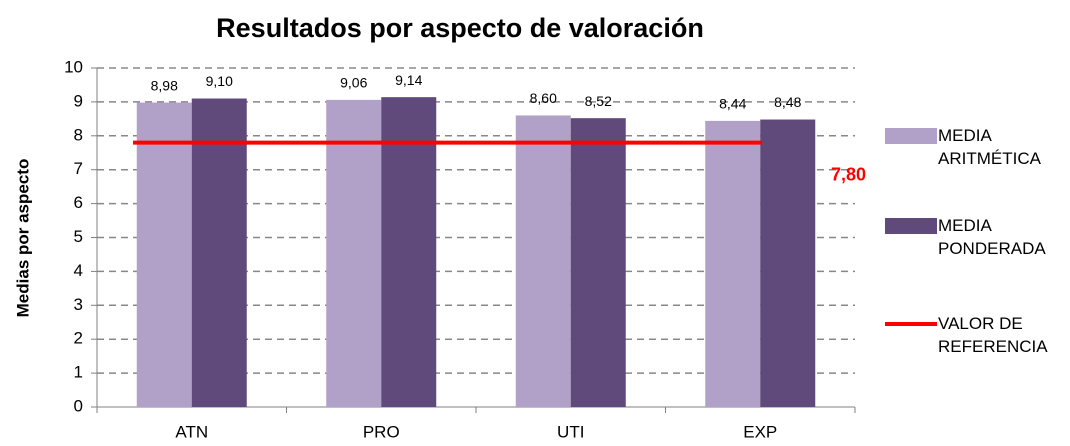 Image resolution: width=1070 pixels, height=446 pixels. I want to click on reference-label: 7,80, so click(848, 174).